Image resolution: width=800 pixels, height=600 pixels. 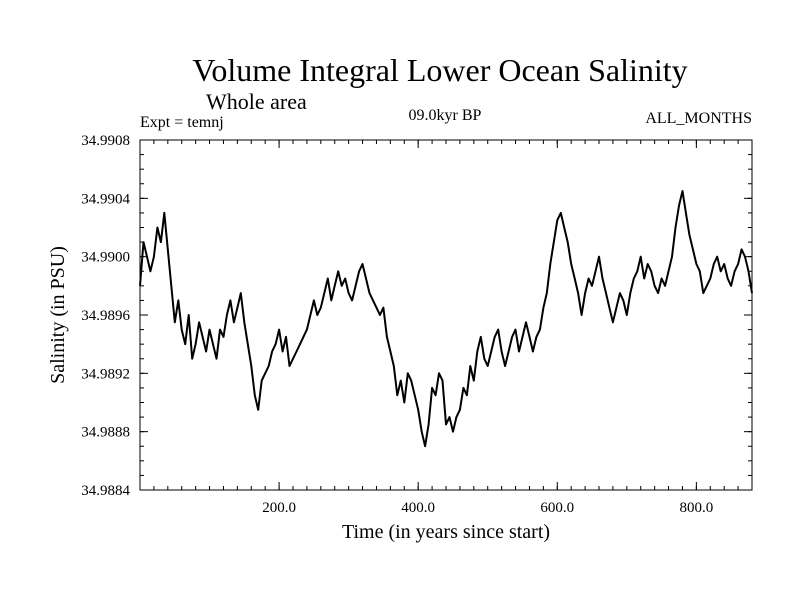 What do you see at coordinates (105, 258) in the screenshot?
I see `y-tick-label: 34.9900` at bounding box center [105, 258].